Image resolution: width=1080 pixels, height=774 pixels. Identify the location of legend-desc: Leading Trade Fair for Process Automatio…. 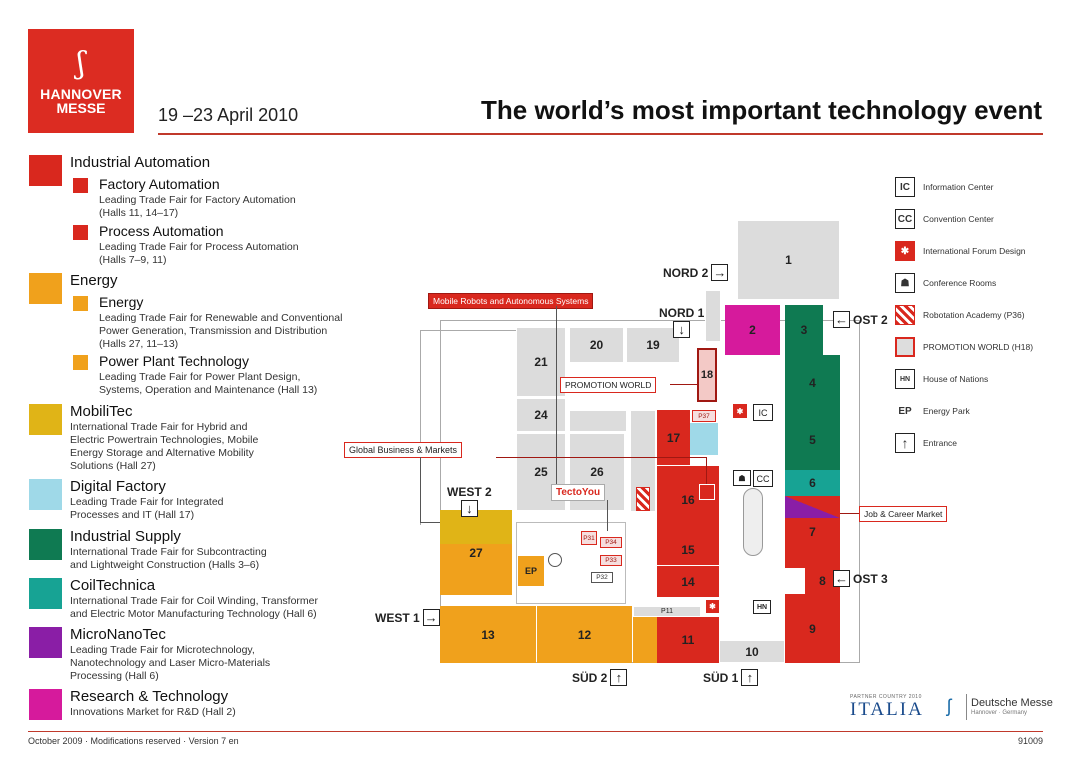
(199, 247).